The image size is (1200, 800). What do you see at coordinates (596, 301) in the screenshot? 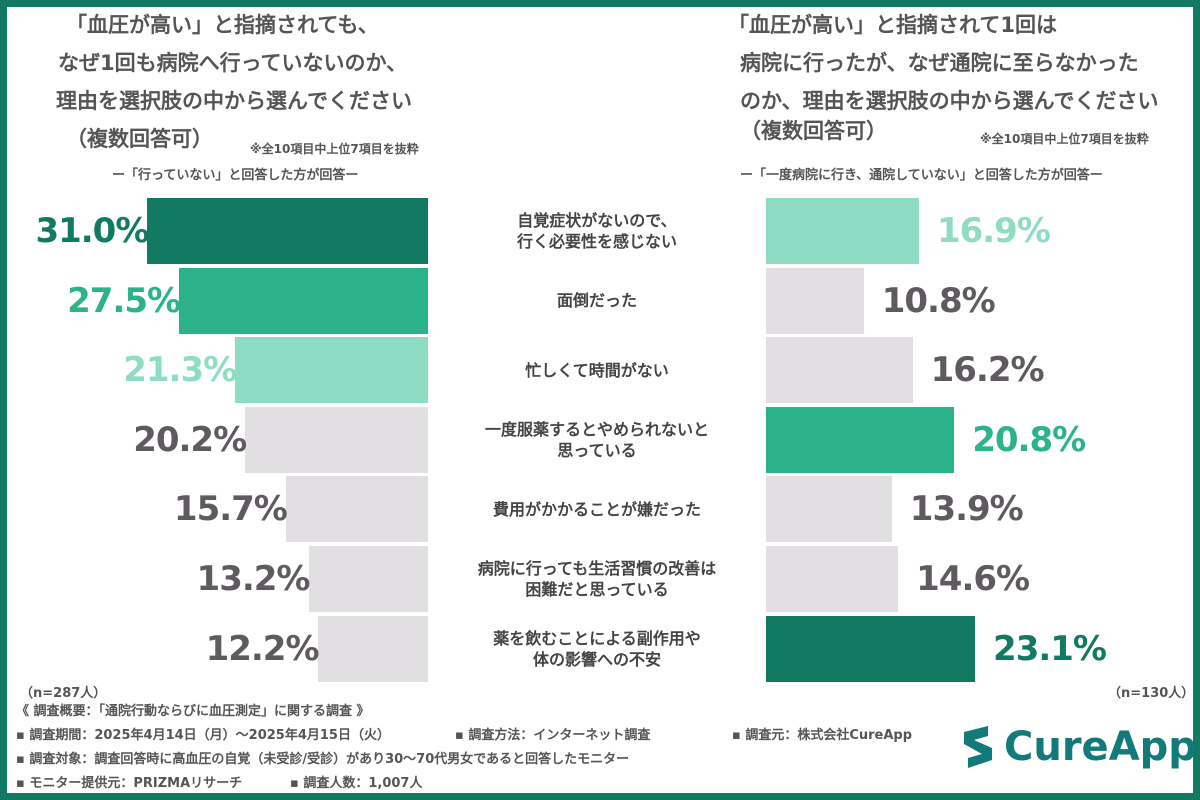
I see `category-label: 面倒だった` at bounding box center [596, 301].